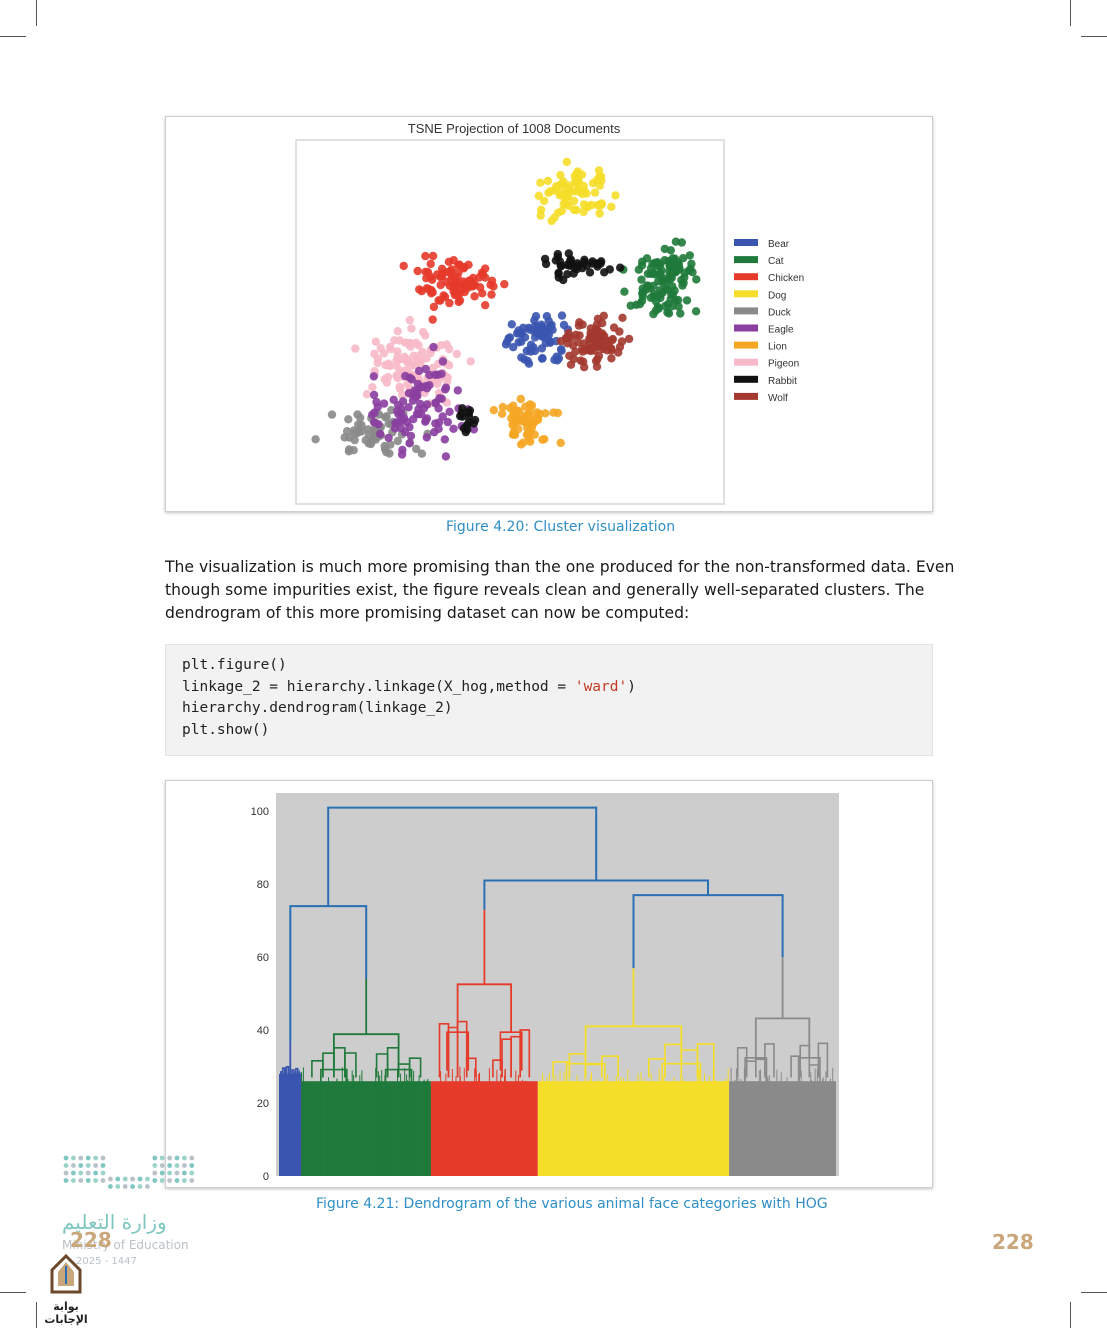 This screenshot has width=1107, height=1328. Describe the element at coordinates (779, 244) in the screenshot. I see `legend-label: Bear` at that location.